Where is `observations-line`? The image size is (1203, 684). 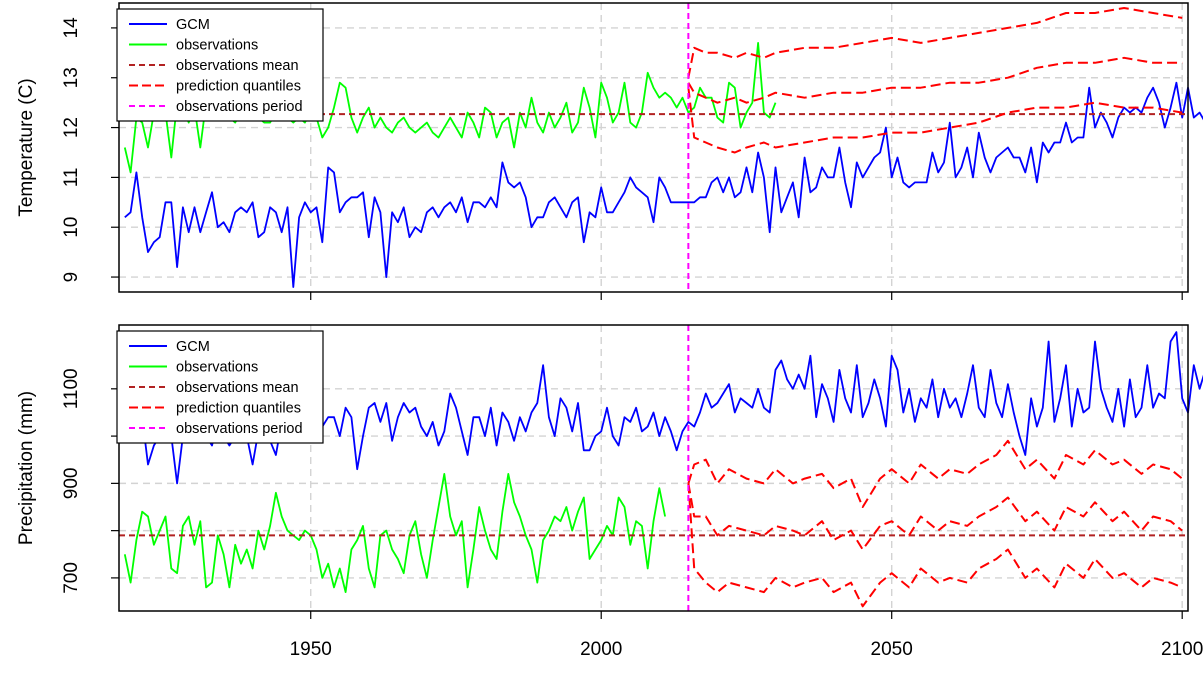
observations-line is located at coordinates (394, 532).